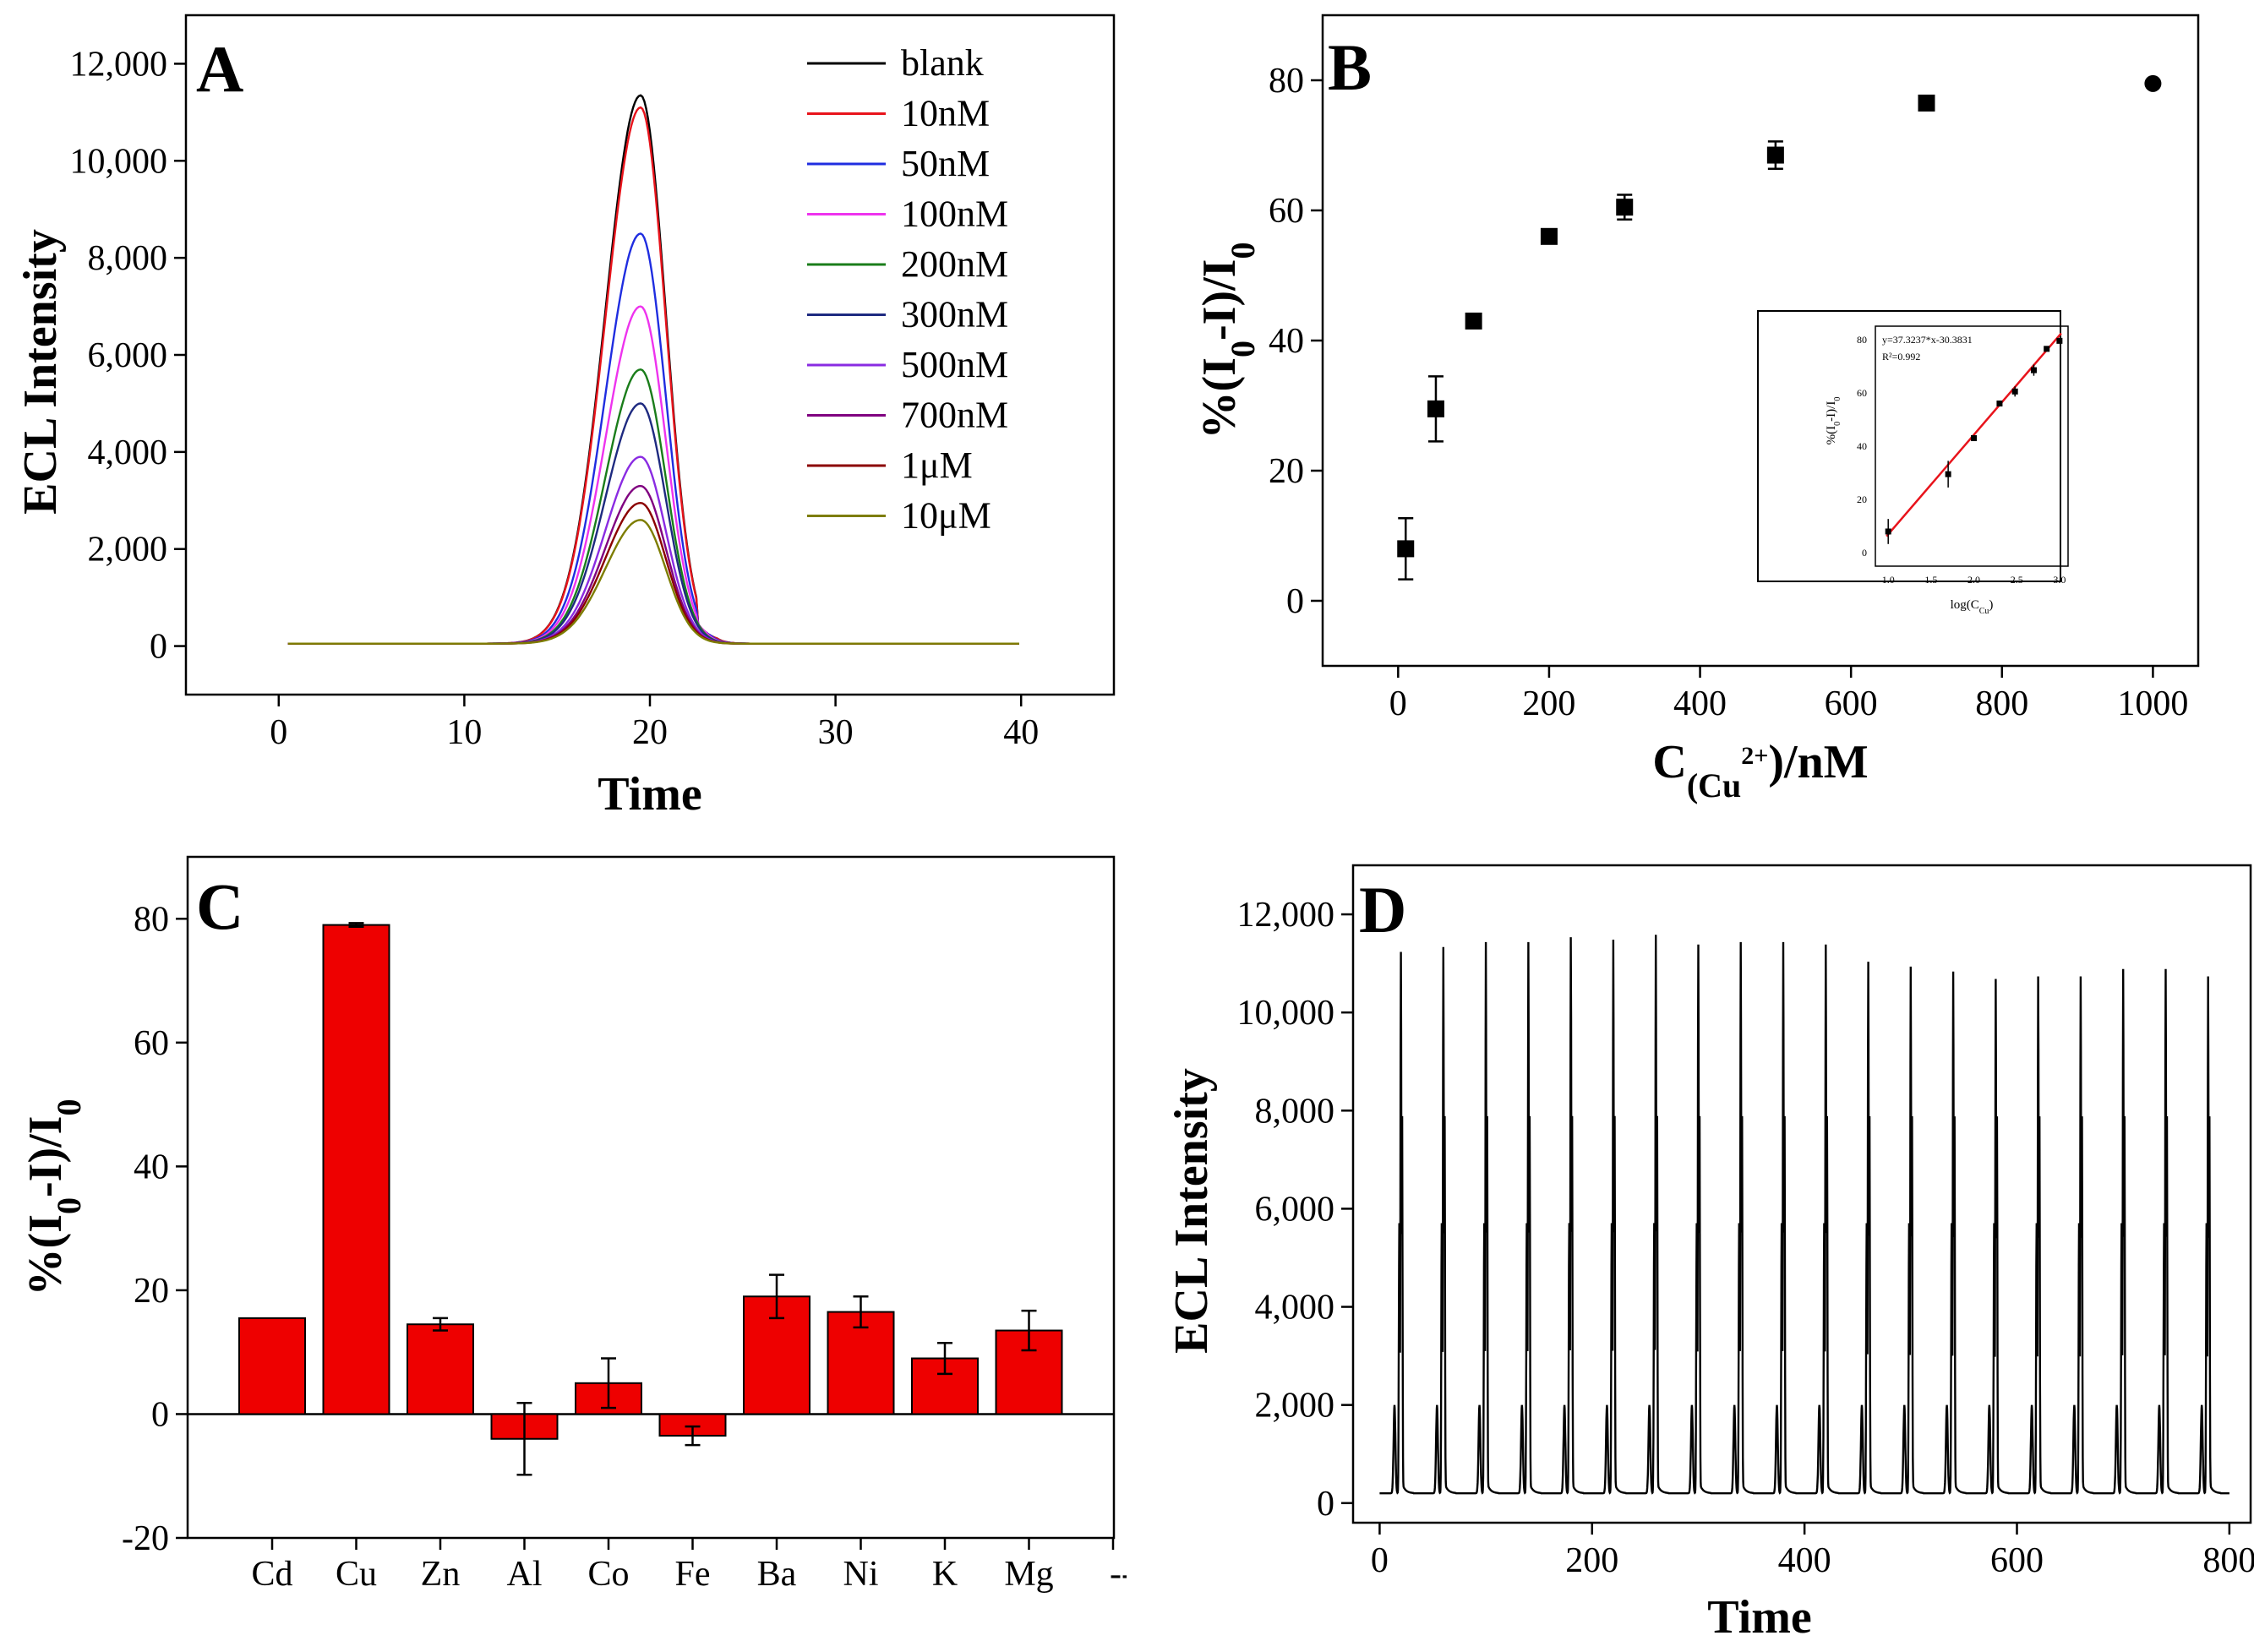 This screenshot has width=2254, height=1652. Describe the element at coordinates (1901, 357) in the screenshot. I see `panel-b-inset-r2: R²=0.992` at that location.